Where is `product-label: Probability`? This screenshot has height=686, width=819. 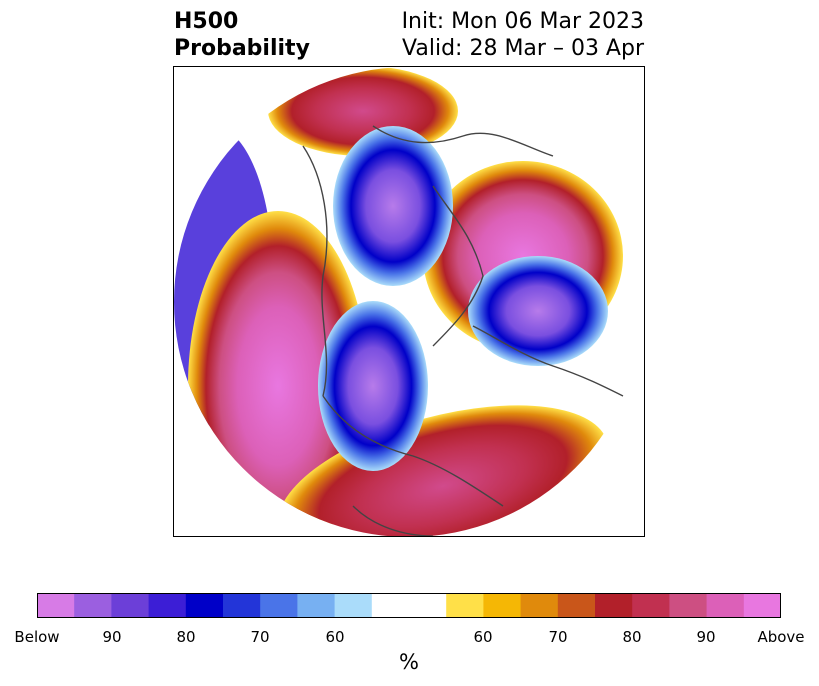 product-label: Probability is located at coordinates (242, 48).